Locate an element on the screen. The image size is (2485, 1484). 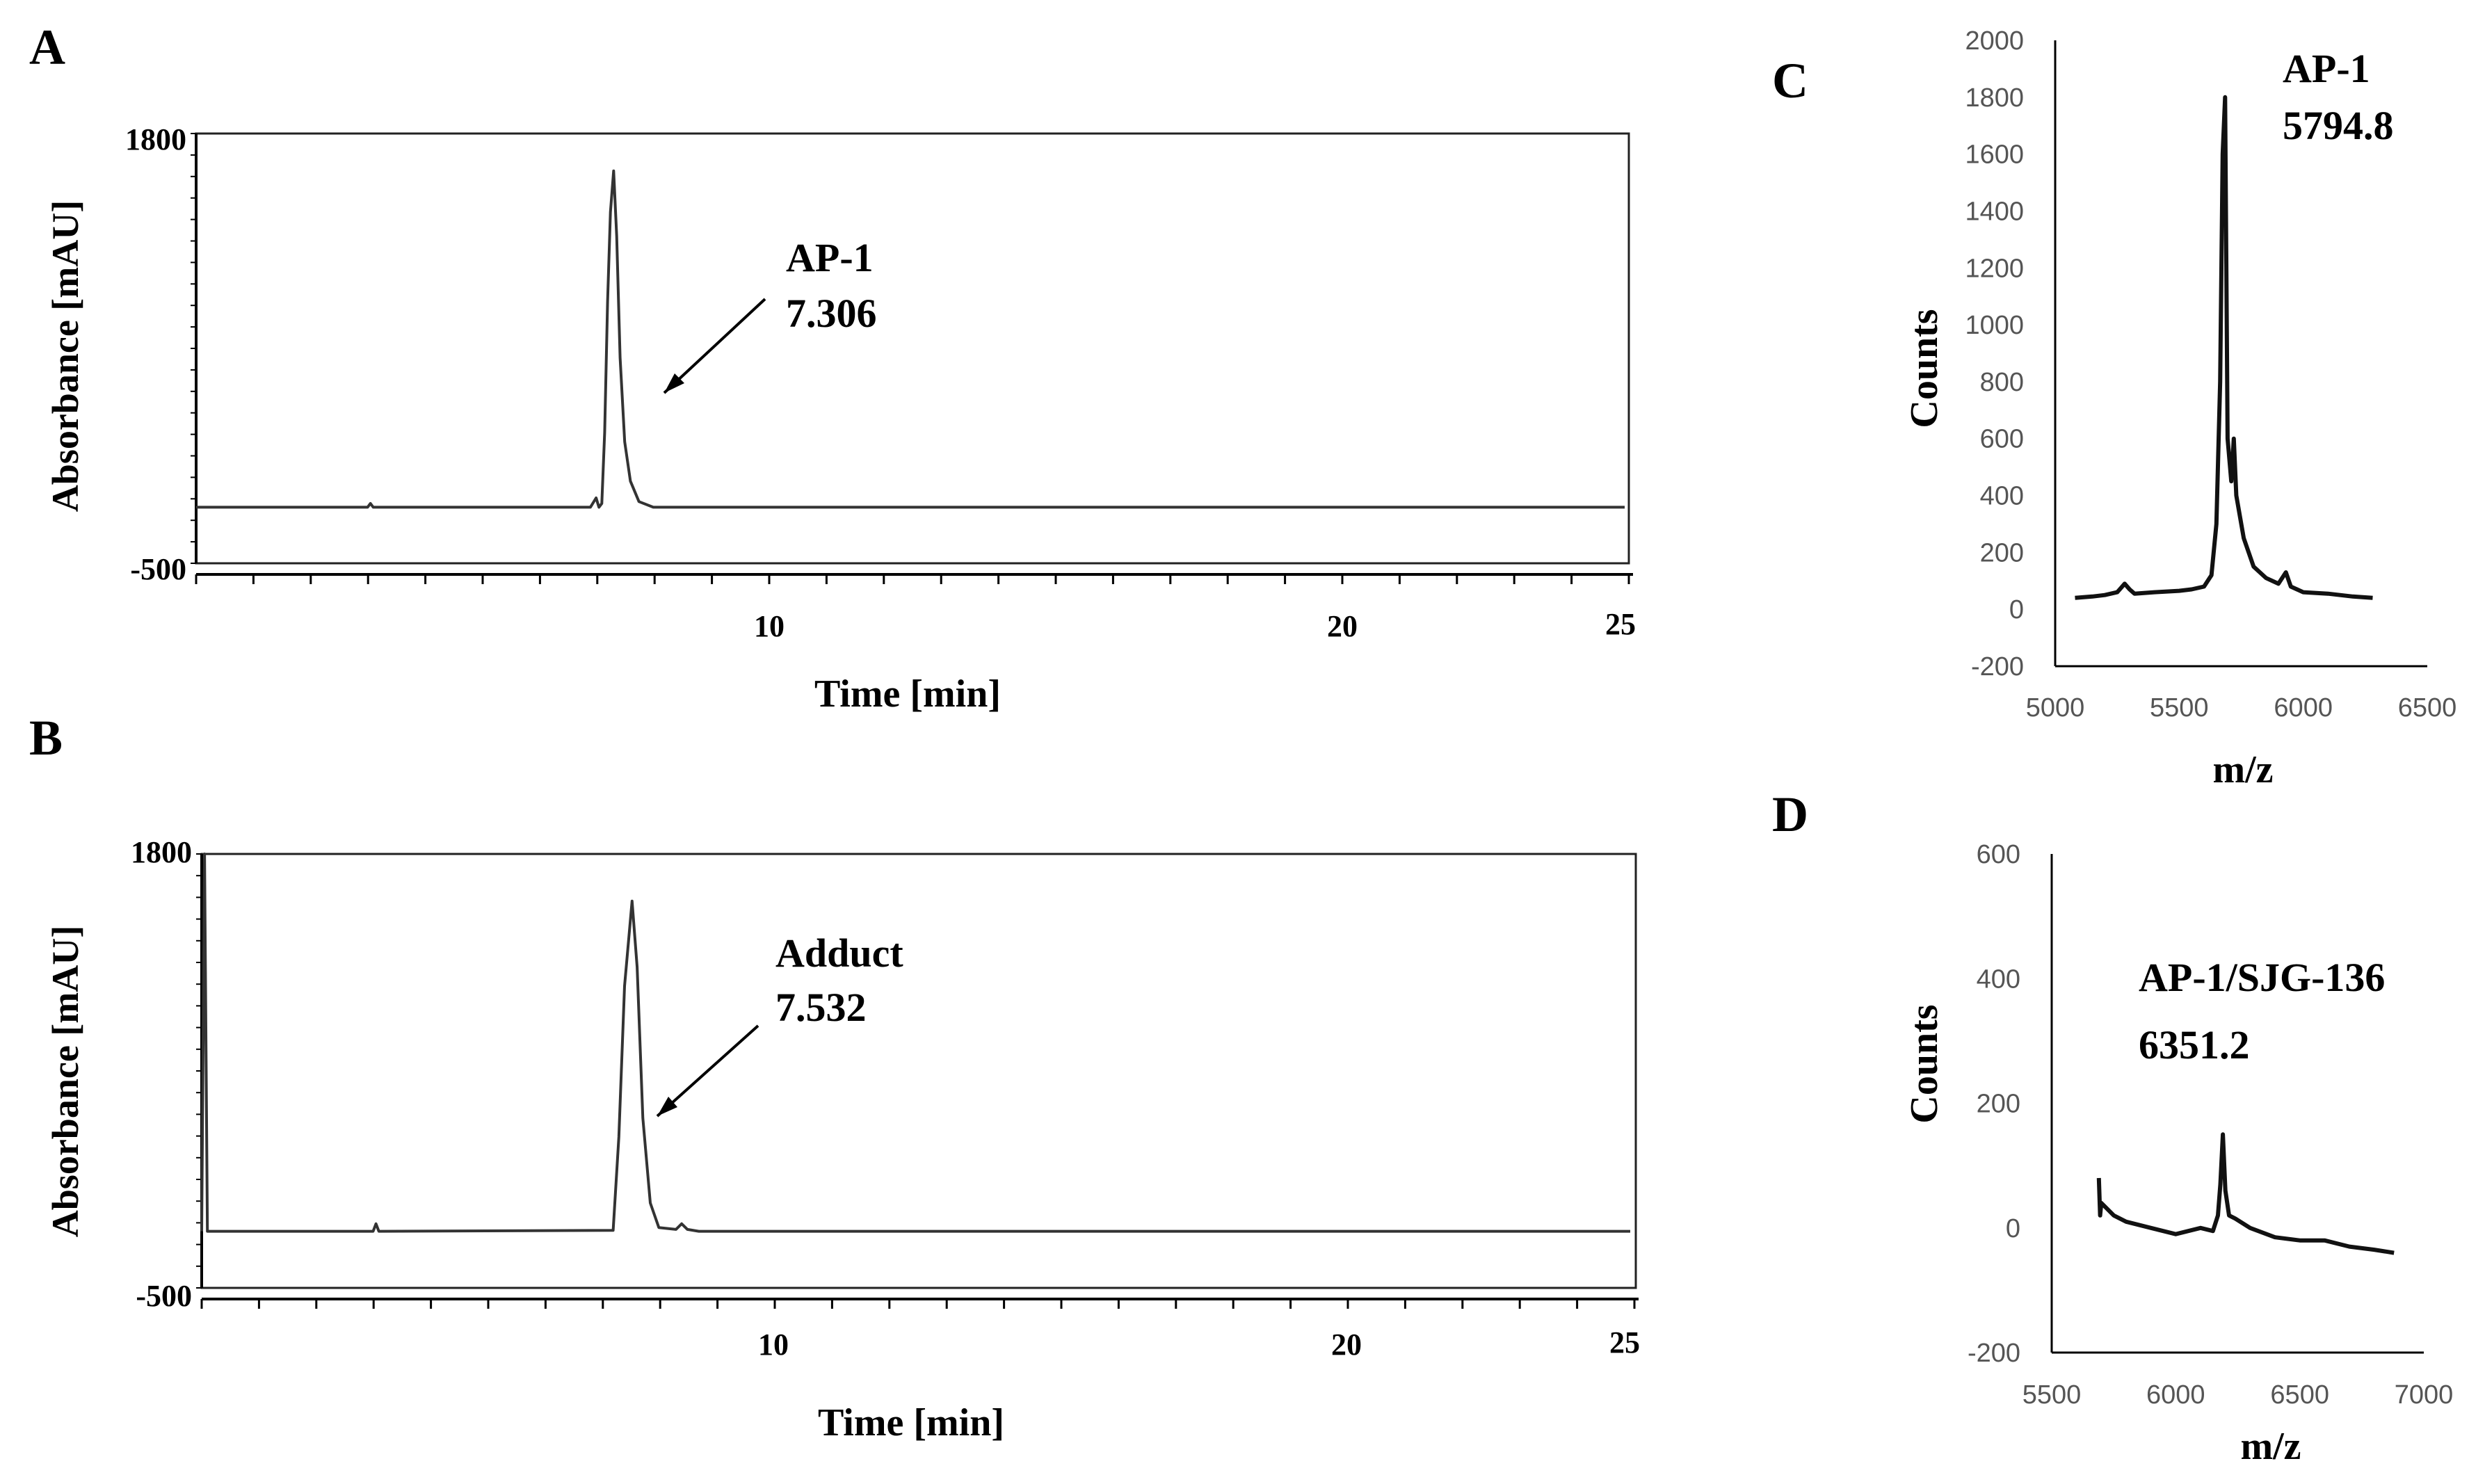
y-axis-title-d: Counts is located at coordinates (1924, 1063).